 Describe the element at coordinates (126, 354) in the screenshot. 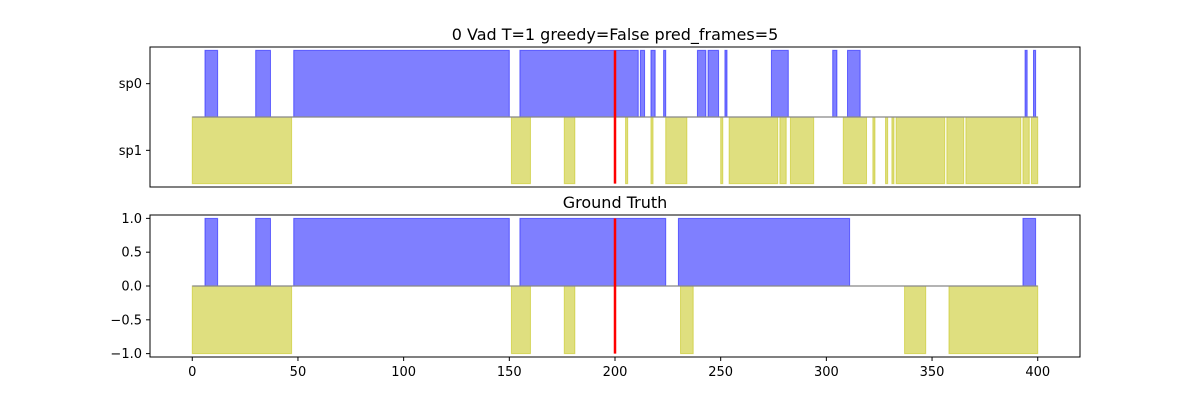

I see `y-tick-label: −1.0` at that location.